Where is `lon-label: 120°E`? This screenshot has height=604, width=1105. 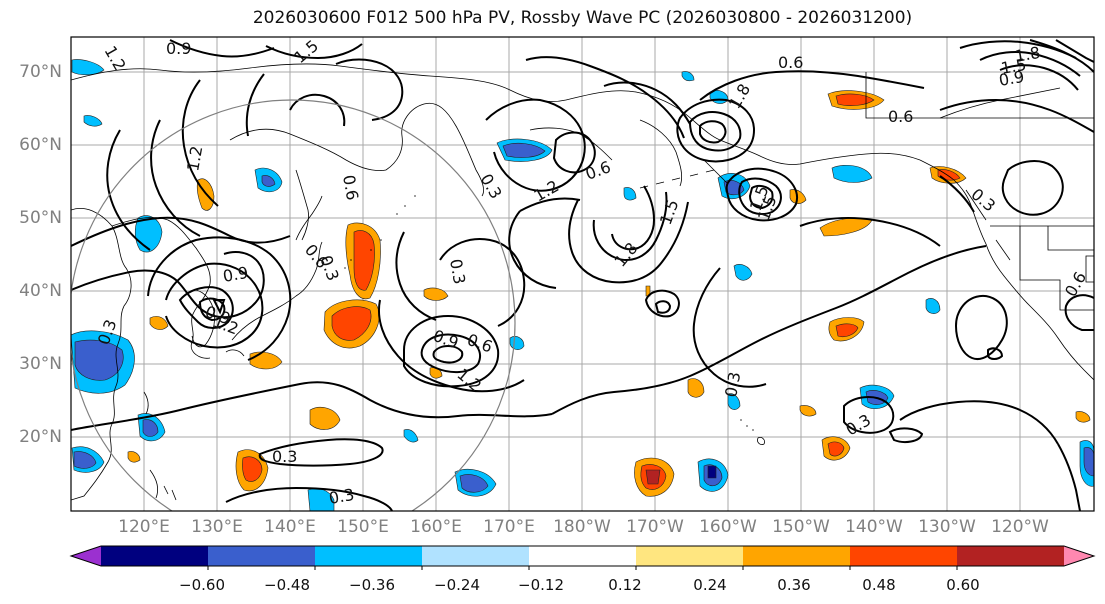
lon-label: 120°E is located at coordinates (144, 527).